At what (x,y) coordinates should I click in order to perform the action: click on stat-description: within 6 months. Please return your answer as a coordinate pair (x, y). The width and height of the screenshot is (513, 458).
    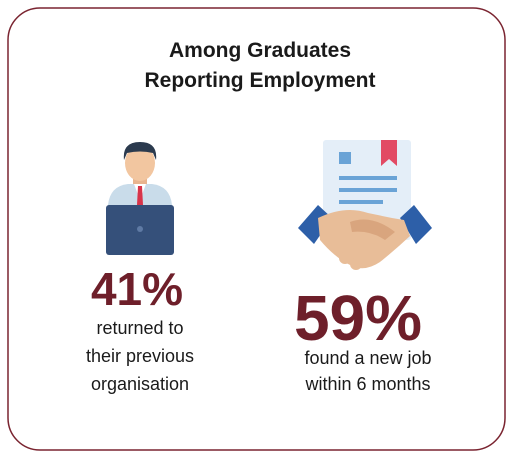
    Looking at the image, I should click on (367, 384).